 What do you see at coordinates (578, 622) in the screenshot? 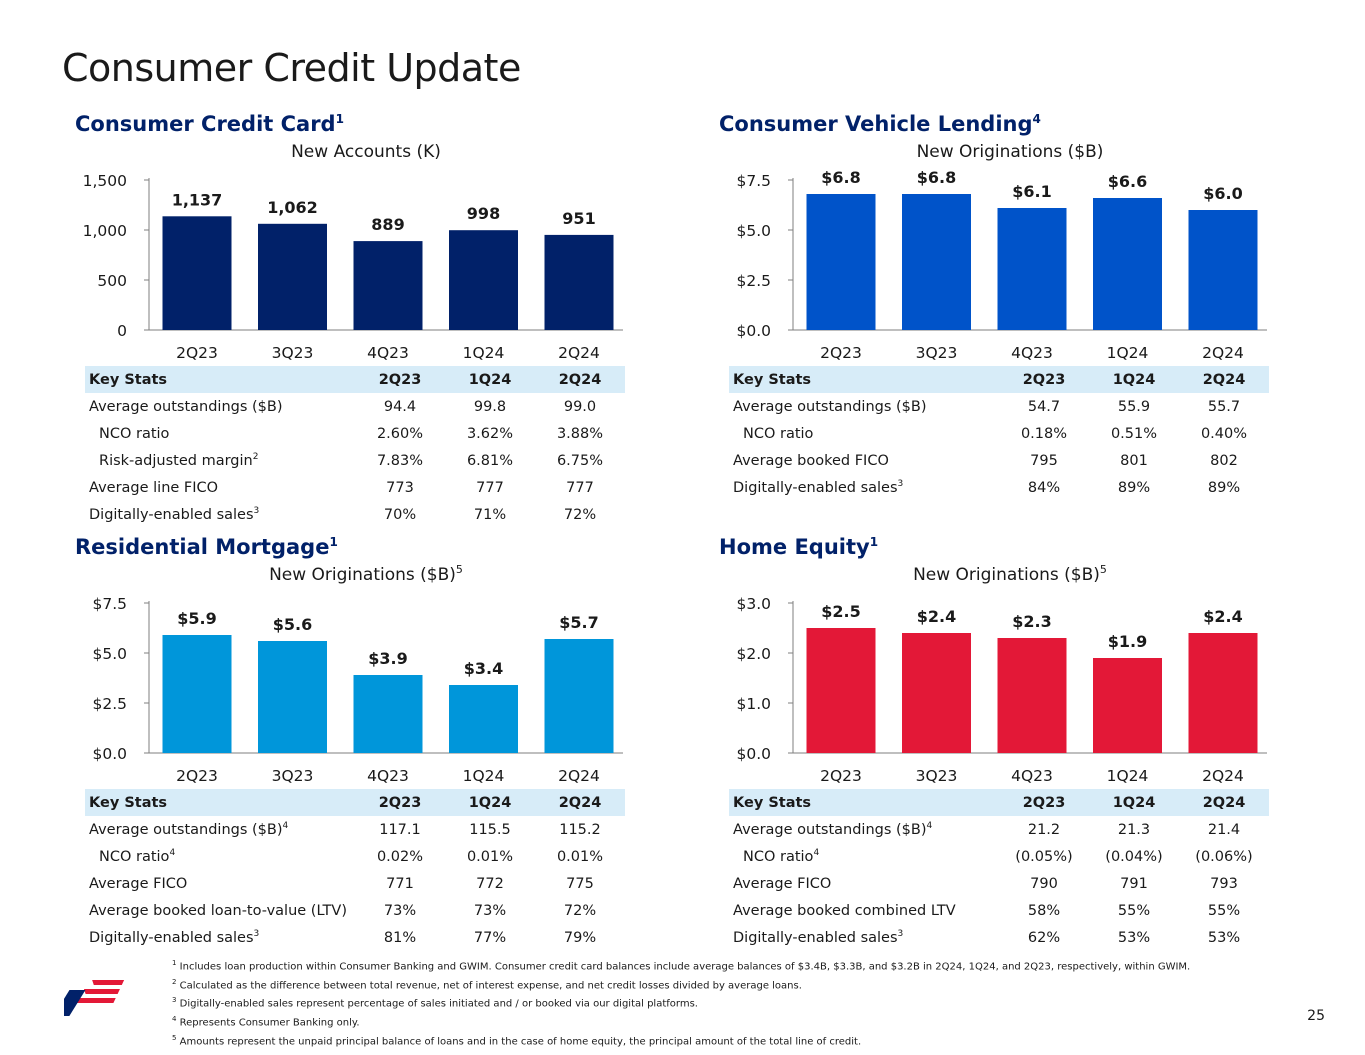
I see `data-label: $5.7` at bounding box center [578, 622].